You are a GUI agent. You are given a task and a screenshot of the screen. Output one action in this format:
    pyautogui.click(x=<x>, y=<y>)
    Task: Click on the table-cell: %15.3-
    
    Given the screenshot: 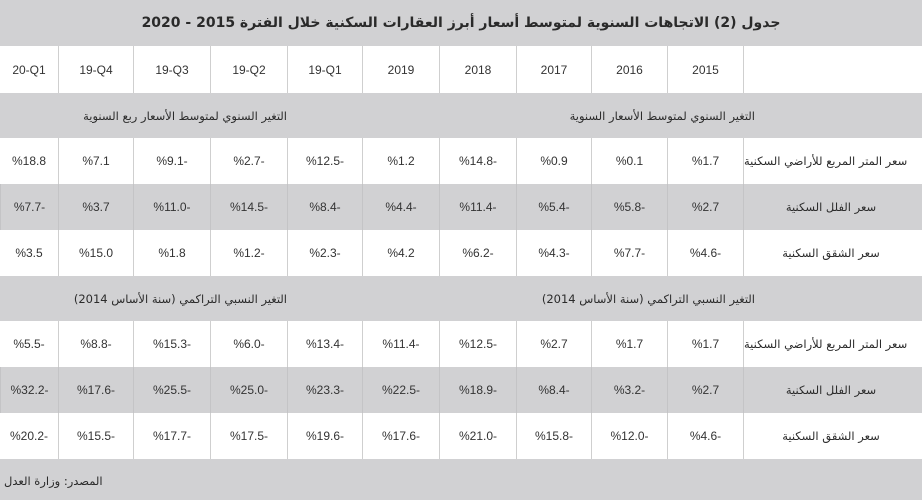 What is the action you would take?
    pyautogui.click(x=171, y=344)
    